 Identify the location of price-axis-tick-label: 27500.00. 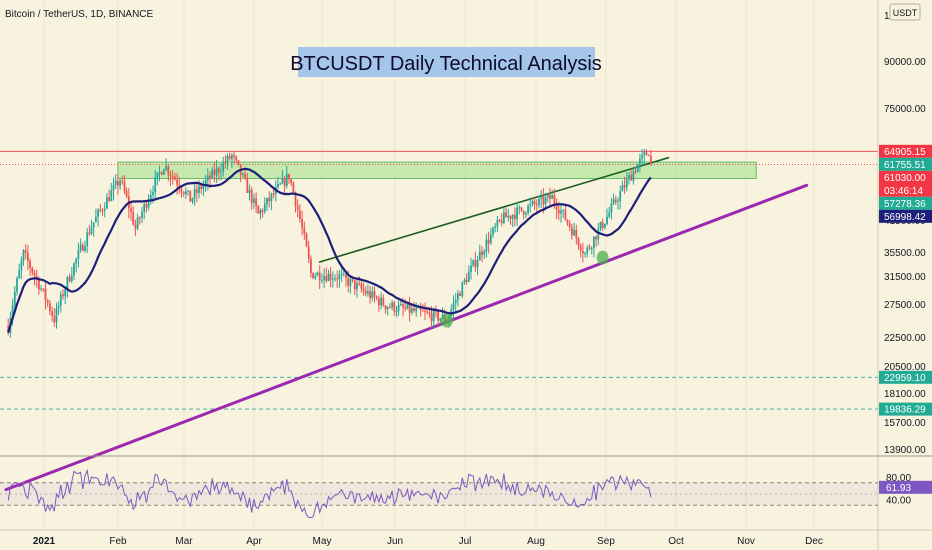
(905, 305).